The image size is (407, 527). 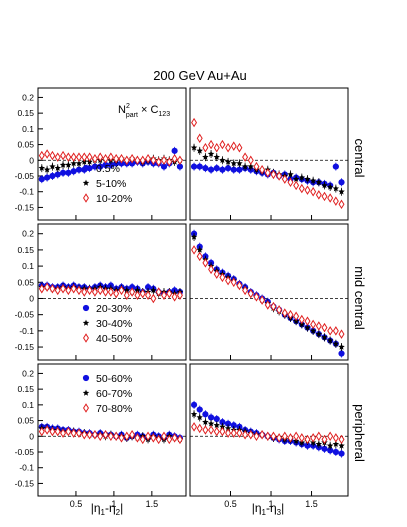 I want to click on x-axis-label-right: |η1-η3|, so click(x=268, y=509).